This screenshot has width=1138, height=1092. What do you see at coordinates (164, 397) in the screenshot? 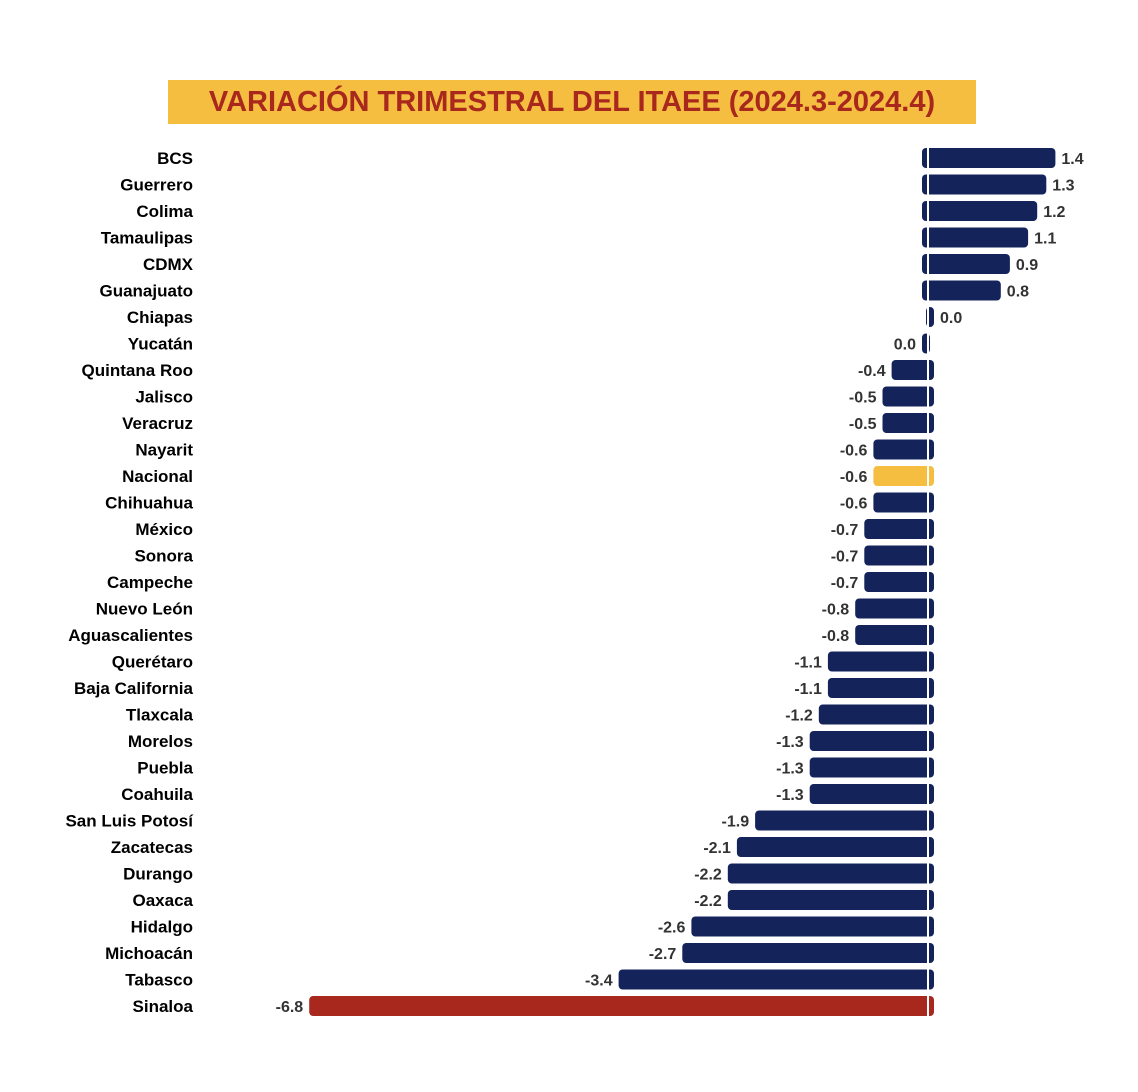
I see `category-label-jalisco: Jalisco` at bounding box center [164, 397].